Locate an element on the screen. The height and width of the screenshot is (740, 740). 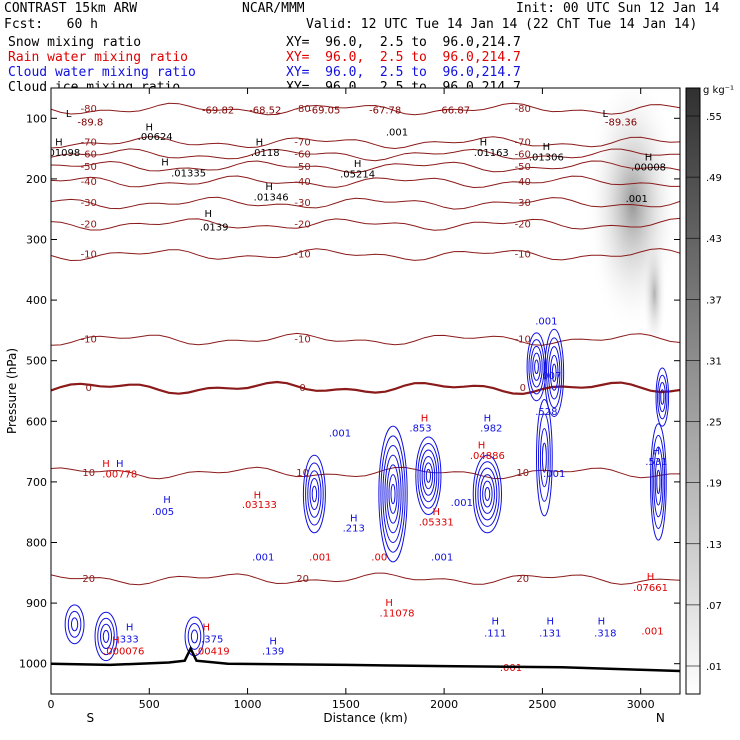
extremum-marker-23: H is located at coordinates (389, 603).